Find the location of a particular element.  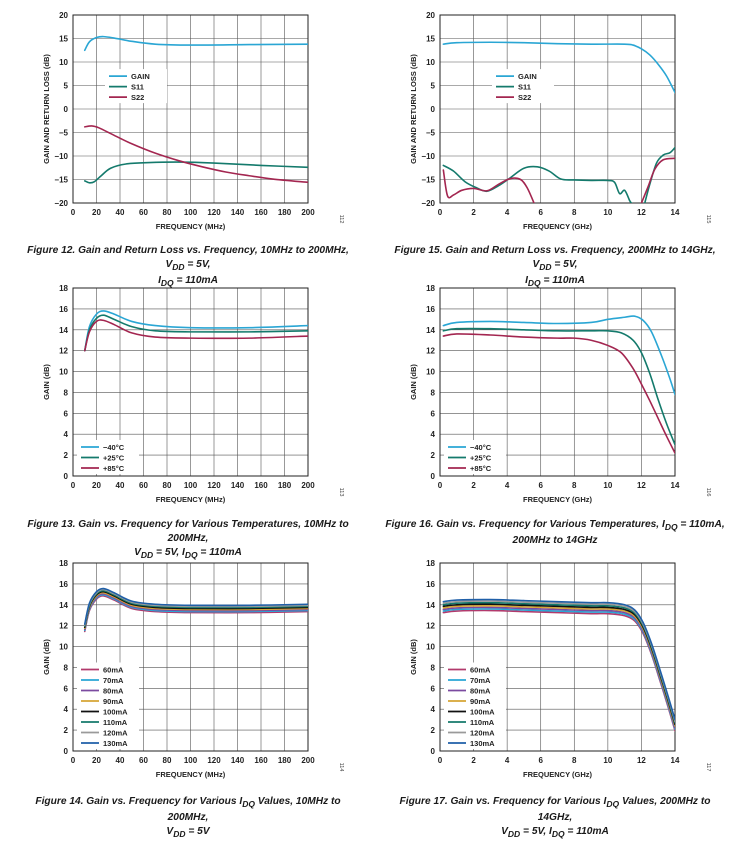

x-tick-label: 200 is located at coordinates (308, 485).